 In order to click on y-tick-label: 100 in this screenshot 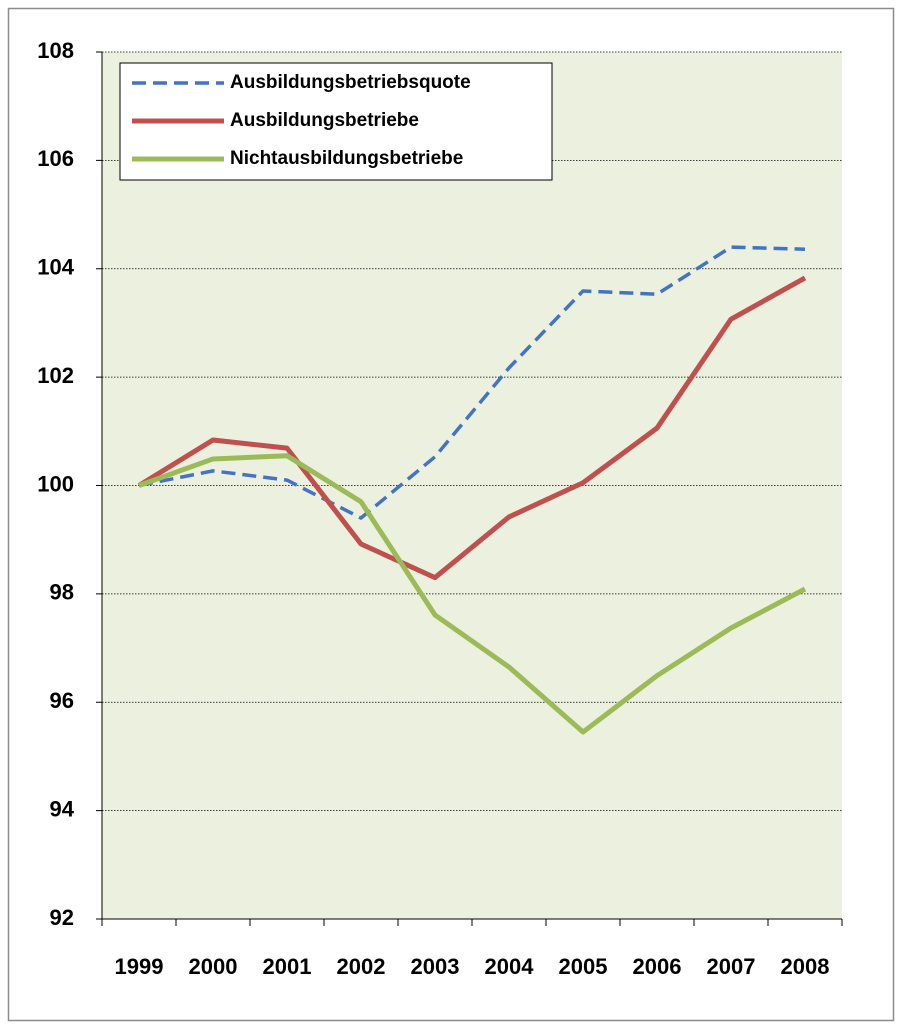, I will do `click(55, 483)`.